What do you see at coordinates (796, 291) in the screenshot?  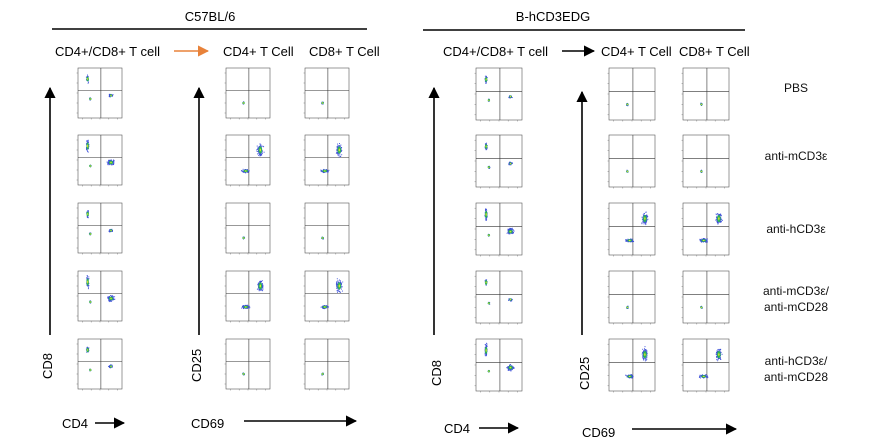 I see `condition-label-line: anti-mCD3ε/` at bounding box center [796, 291].